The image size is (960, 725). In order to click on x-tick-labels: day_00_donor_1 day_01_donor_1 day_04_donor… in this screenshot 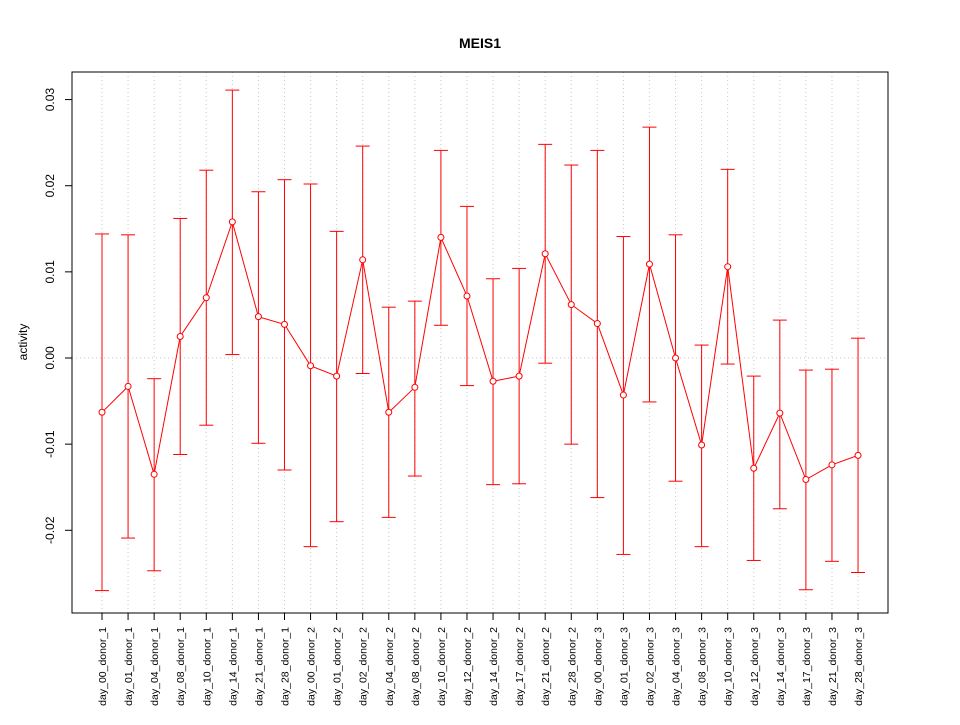, I will do `click(481, 666)`.